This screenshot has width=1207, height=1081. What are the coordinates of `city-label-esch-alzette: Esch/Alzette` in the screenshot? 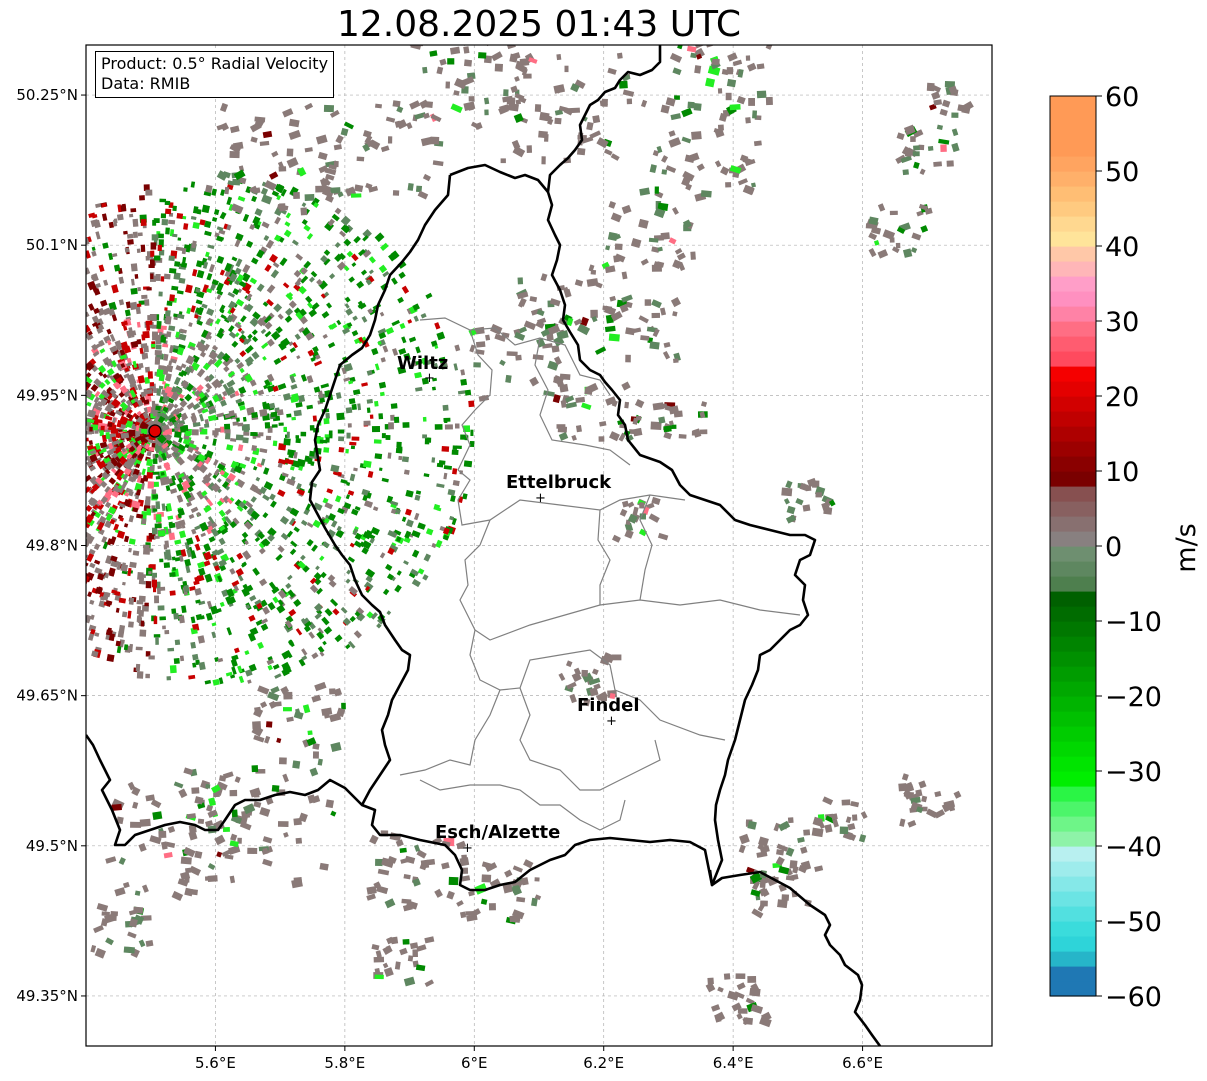 It's located at (497, 832).